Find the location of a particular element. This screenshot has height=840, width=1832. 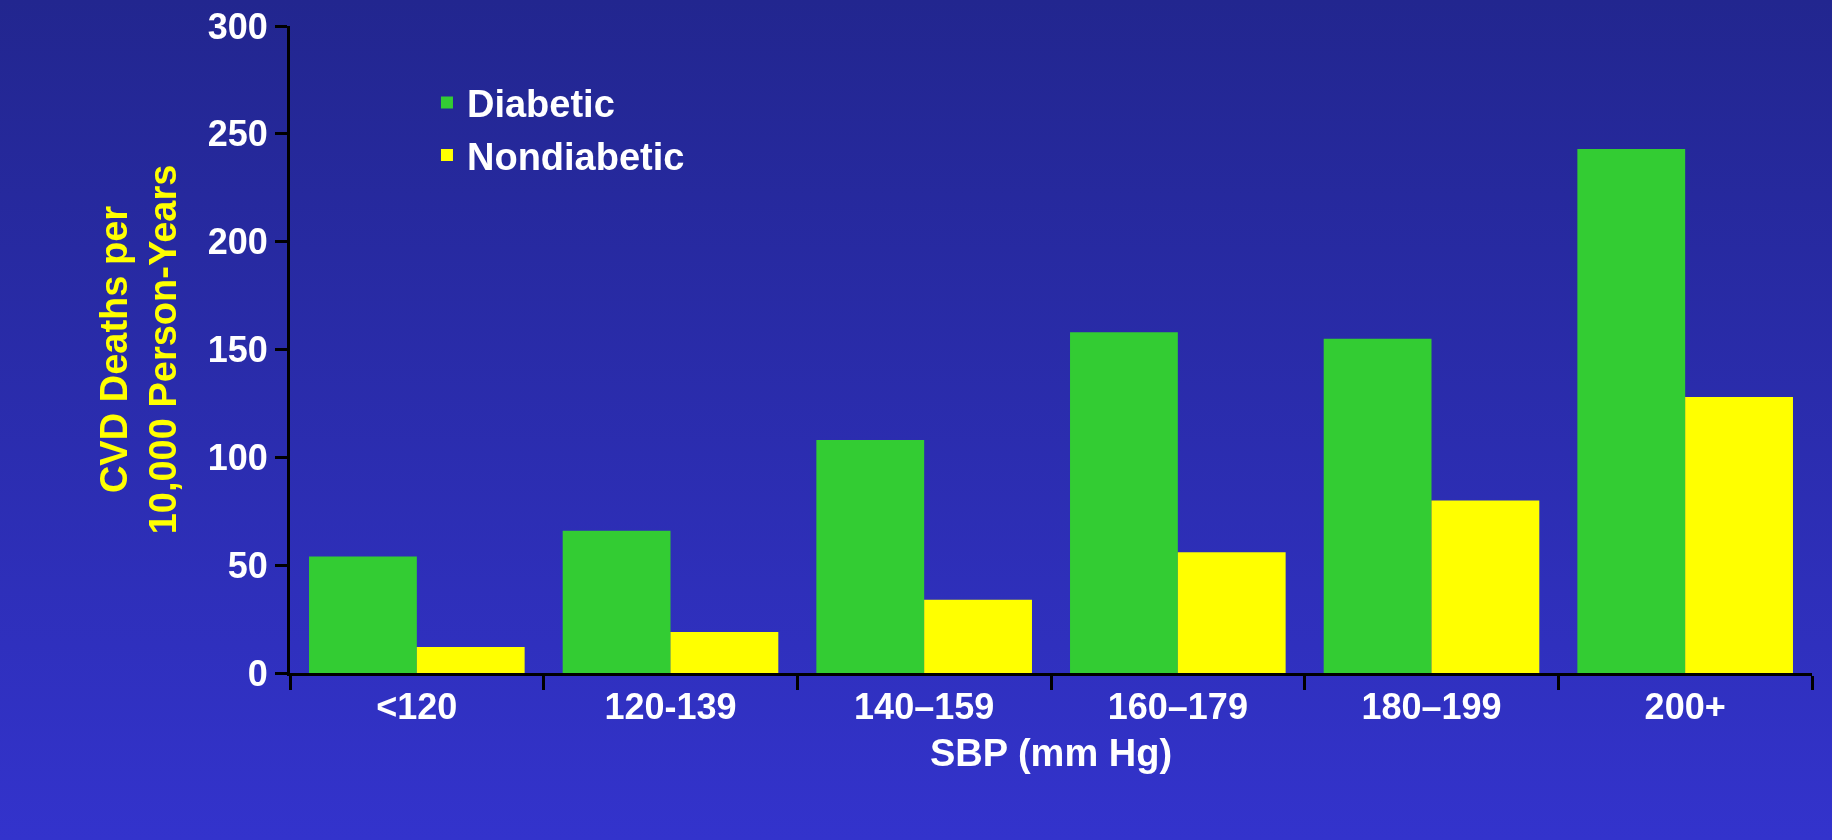

legend-label: Diabetic is located at coordinates (540, 104).